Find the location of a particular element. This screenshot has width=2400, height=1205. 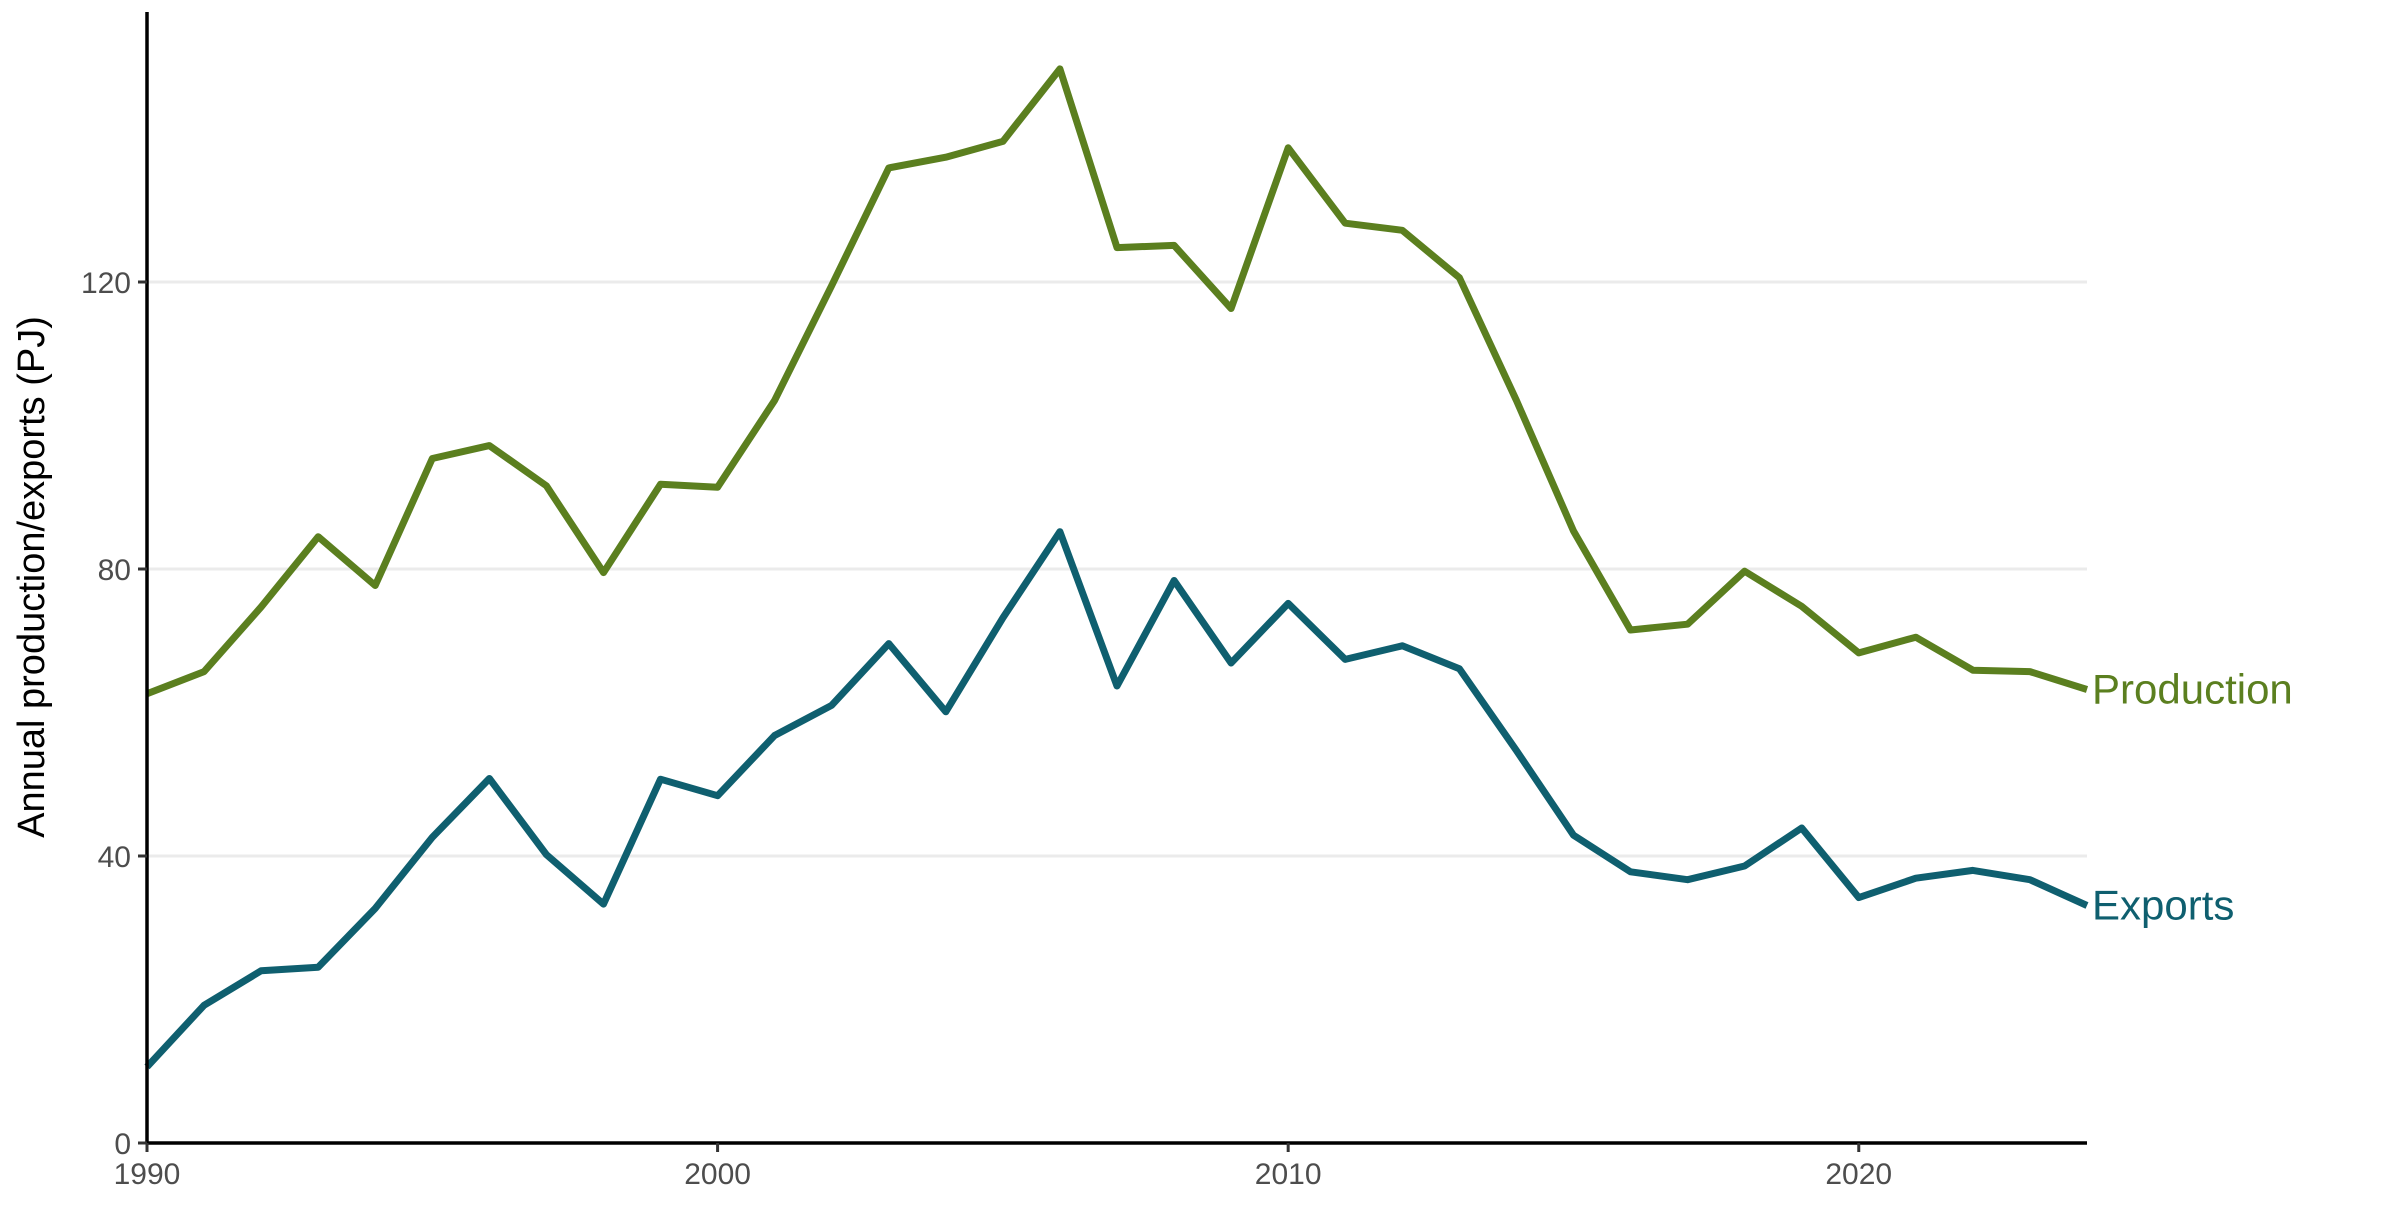

y-tick-label-120: 120 is located at coordinates (106, 283).